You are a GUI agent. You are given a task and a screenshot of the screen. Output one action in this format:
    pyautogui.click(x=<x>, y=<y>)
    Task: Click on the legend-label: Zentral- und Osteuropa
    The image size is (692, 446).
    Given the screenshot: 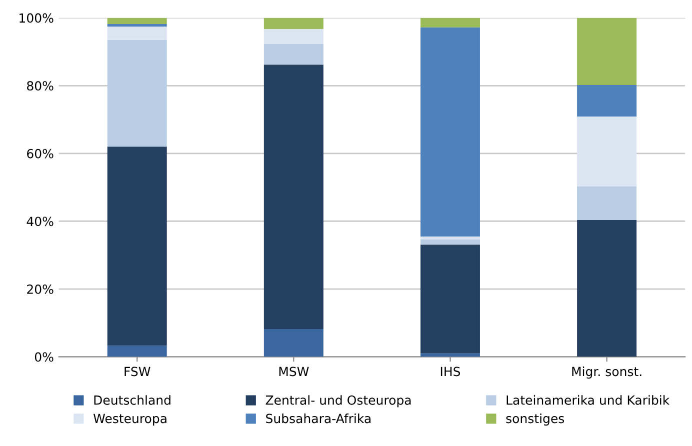 What is the action you would take?
    pyautogui.click(x=338, y=401)
    